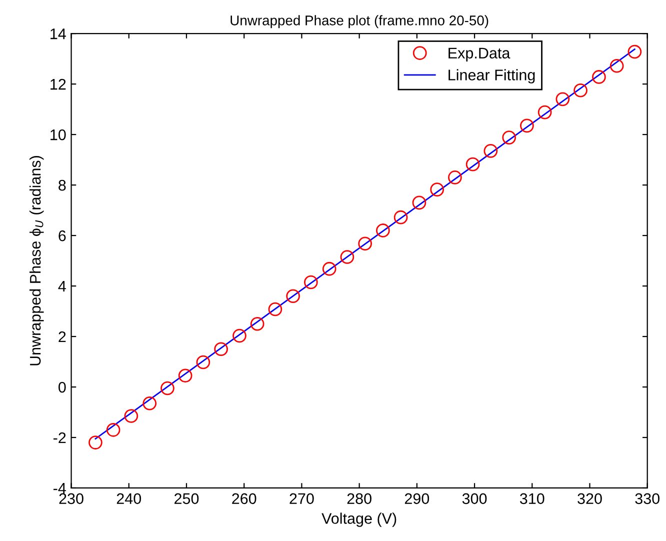  I want to click on y-tick-label: 6, so click(62, 236).